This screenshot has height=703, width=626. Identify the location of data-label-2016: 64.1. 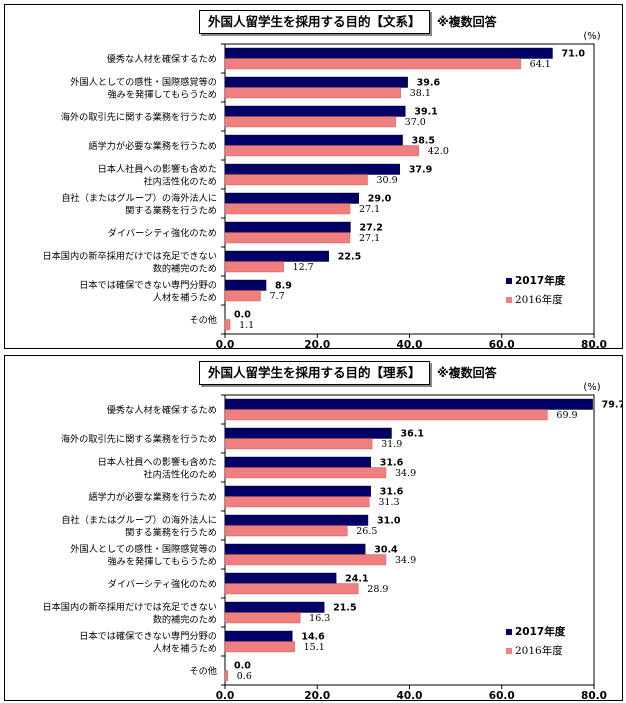
(540, 64).